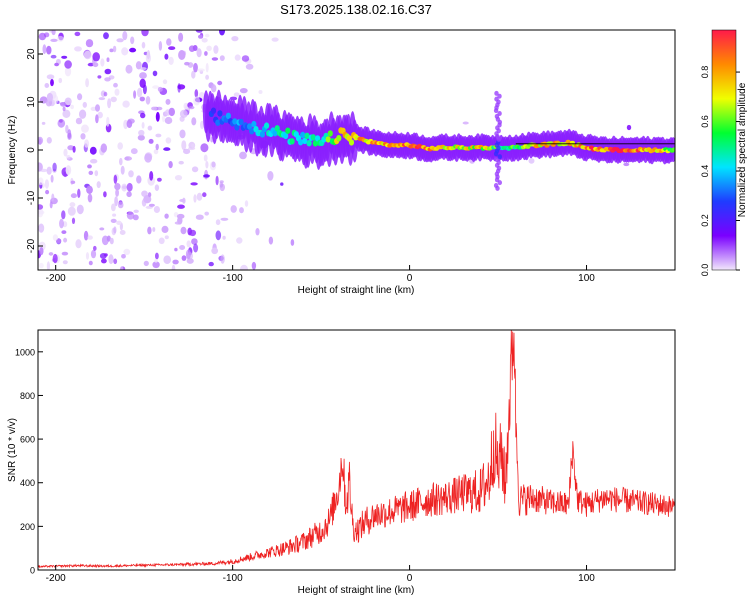 This screenshot has height=600, width=750. What do you see at coordinates (705, 220) in the screenshot?
I see `colorbar-tick-label: 0.2` at bounding box center [705, 220].